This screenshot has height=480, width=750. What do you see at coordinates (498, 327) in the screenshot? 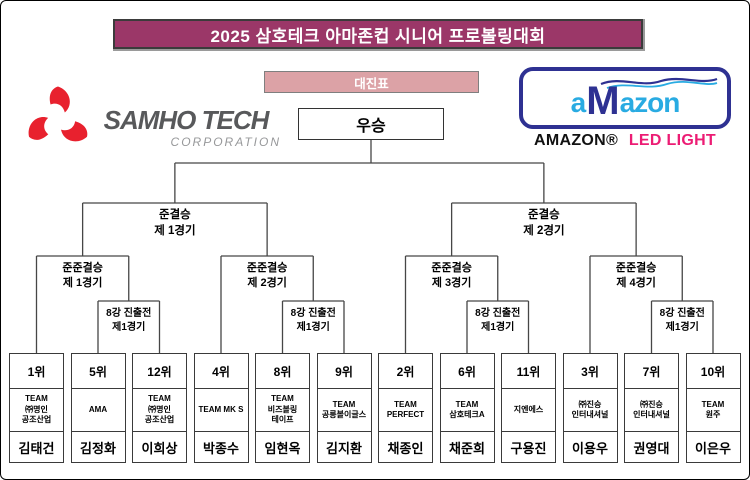
I see `playin-label-3-line2: 제1경기` at bounding box center [498, 327].